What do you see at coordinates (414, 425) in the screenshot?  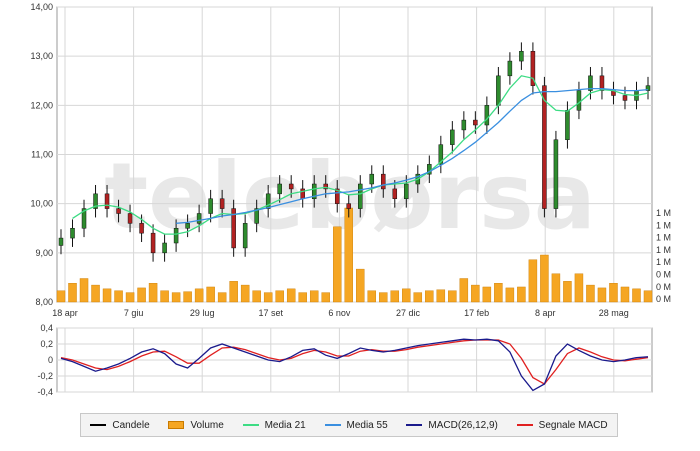 I see `legend-swatch-macd` at bounding box center [414, 425].